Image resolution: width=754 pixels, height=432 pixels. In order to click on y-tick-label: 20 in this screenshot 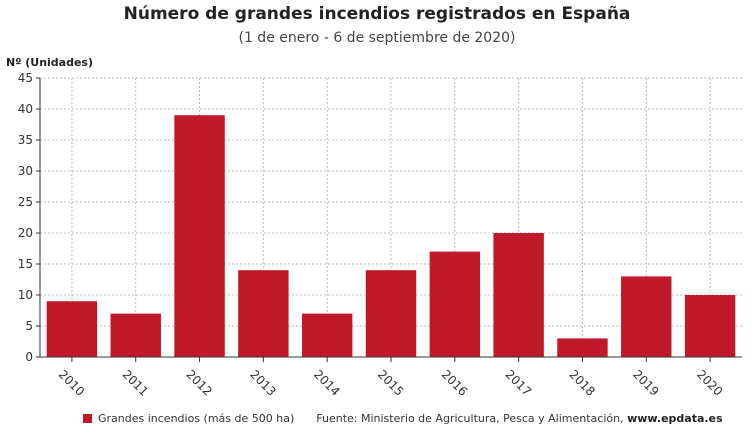, I will do `click(25, 233)`.